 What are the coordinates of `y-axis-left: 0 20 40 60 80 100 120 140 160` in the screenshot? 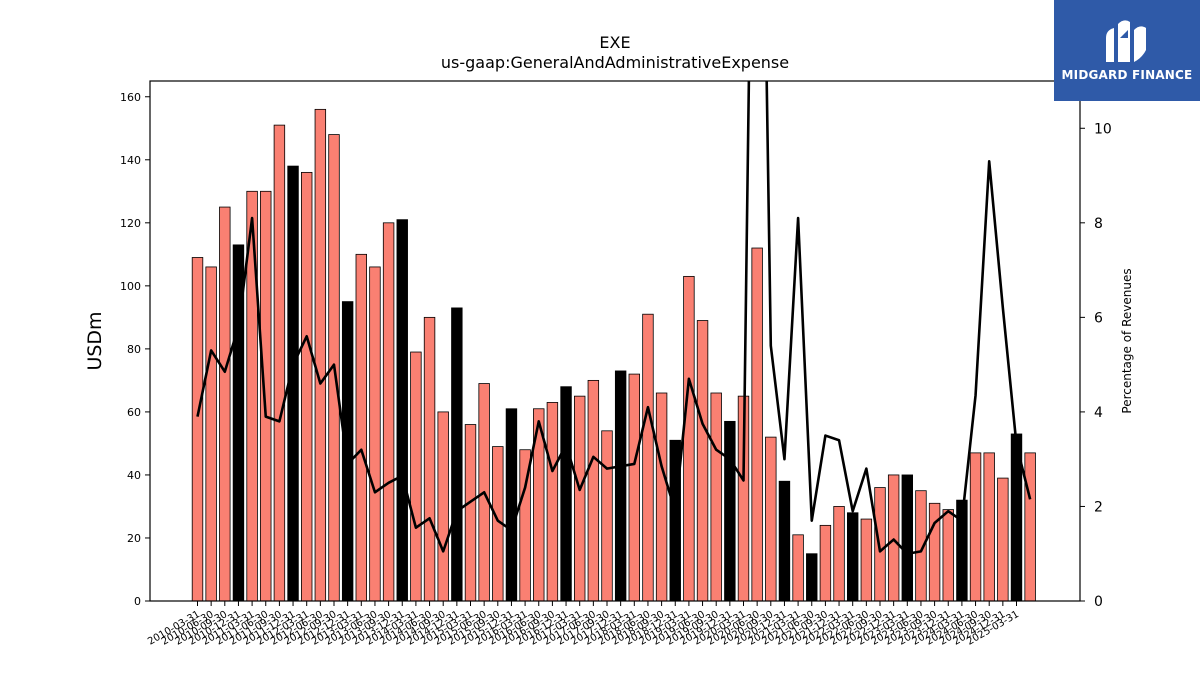 It's located at (135, 349).